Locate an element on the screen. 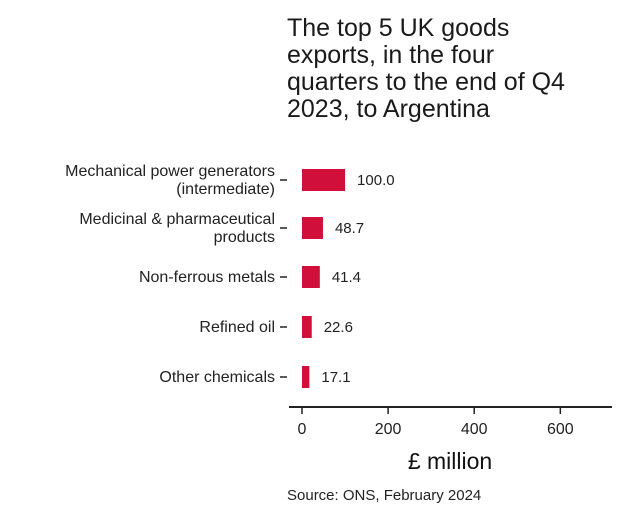 This screenshot has height=505, width=617. chart-title-line: 2023, to Argentina is located at coordinates (388, 109).